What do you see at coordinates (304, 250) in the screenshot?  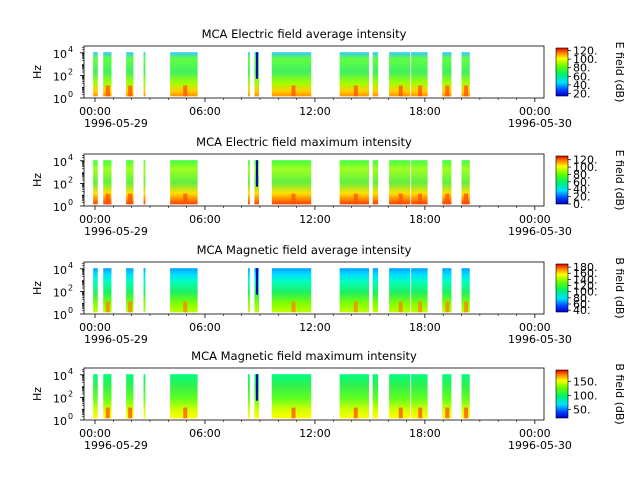 I see `panel-title: MCA Magnetic field average intensity` at bounding box center [304, 250].